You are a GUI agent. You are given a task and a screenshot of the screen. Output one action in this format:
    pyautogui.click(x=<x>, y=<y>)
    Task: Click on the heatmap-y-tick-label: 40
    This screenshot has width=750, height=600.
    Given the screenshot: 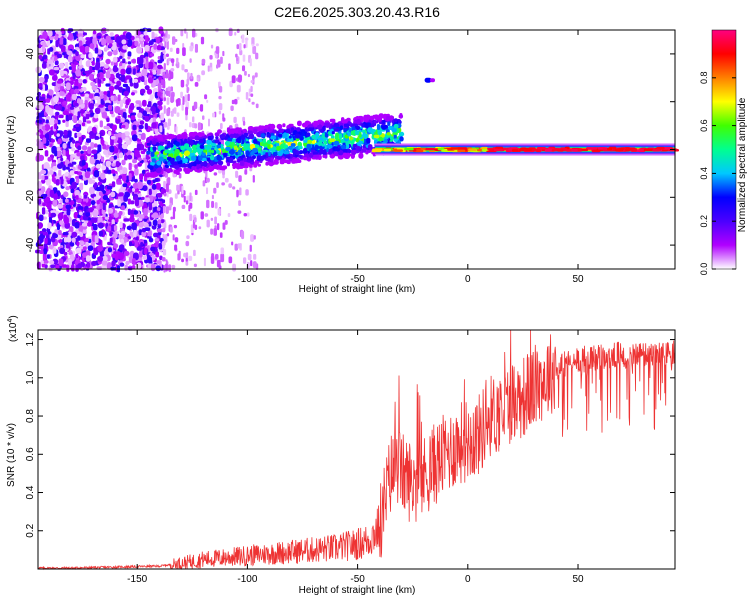 What is the action you would take?
    pyautogui.click(x=30, y=54)
    